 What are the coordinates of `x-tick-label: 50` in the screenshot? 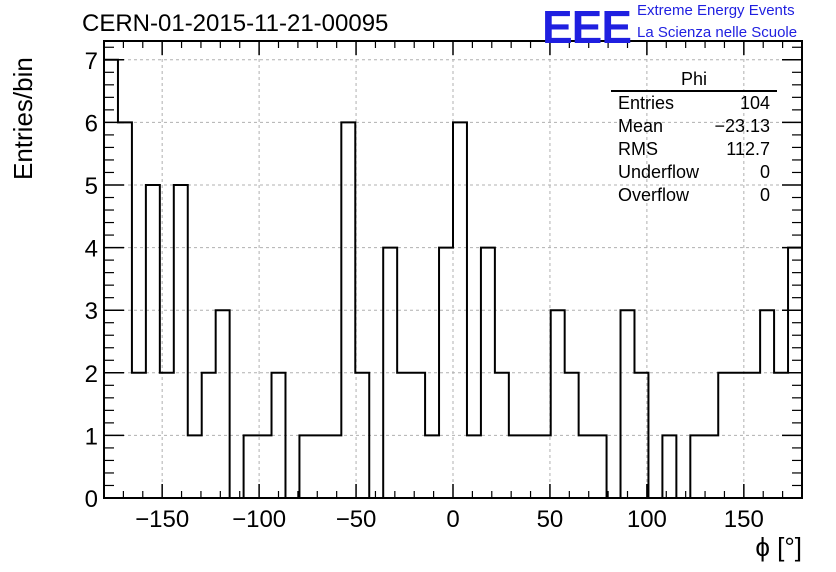 It's located at (550, 519).